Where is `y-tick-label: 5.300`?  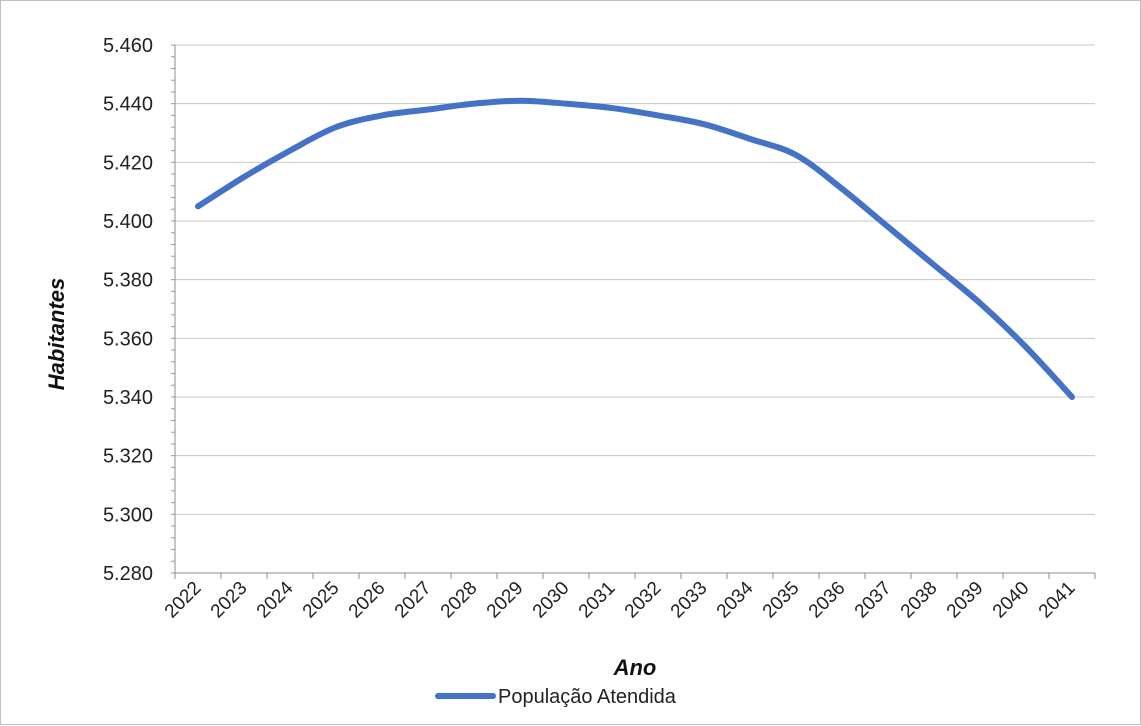
y-tick-label: 5.300 is located at coordinates (128, 515).